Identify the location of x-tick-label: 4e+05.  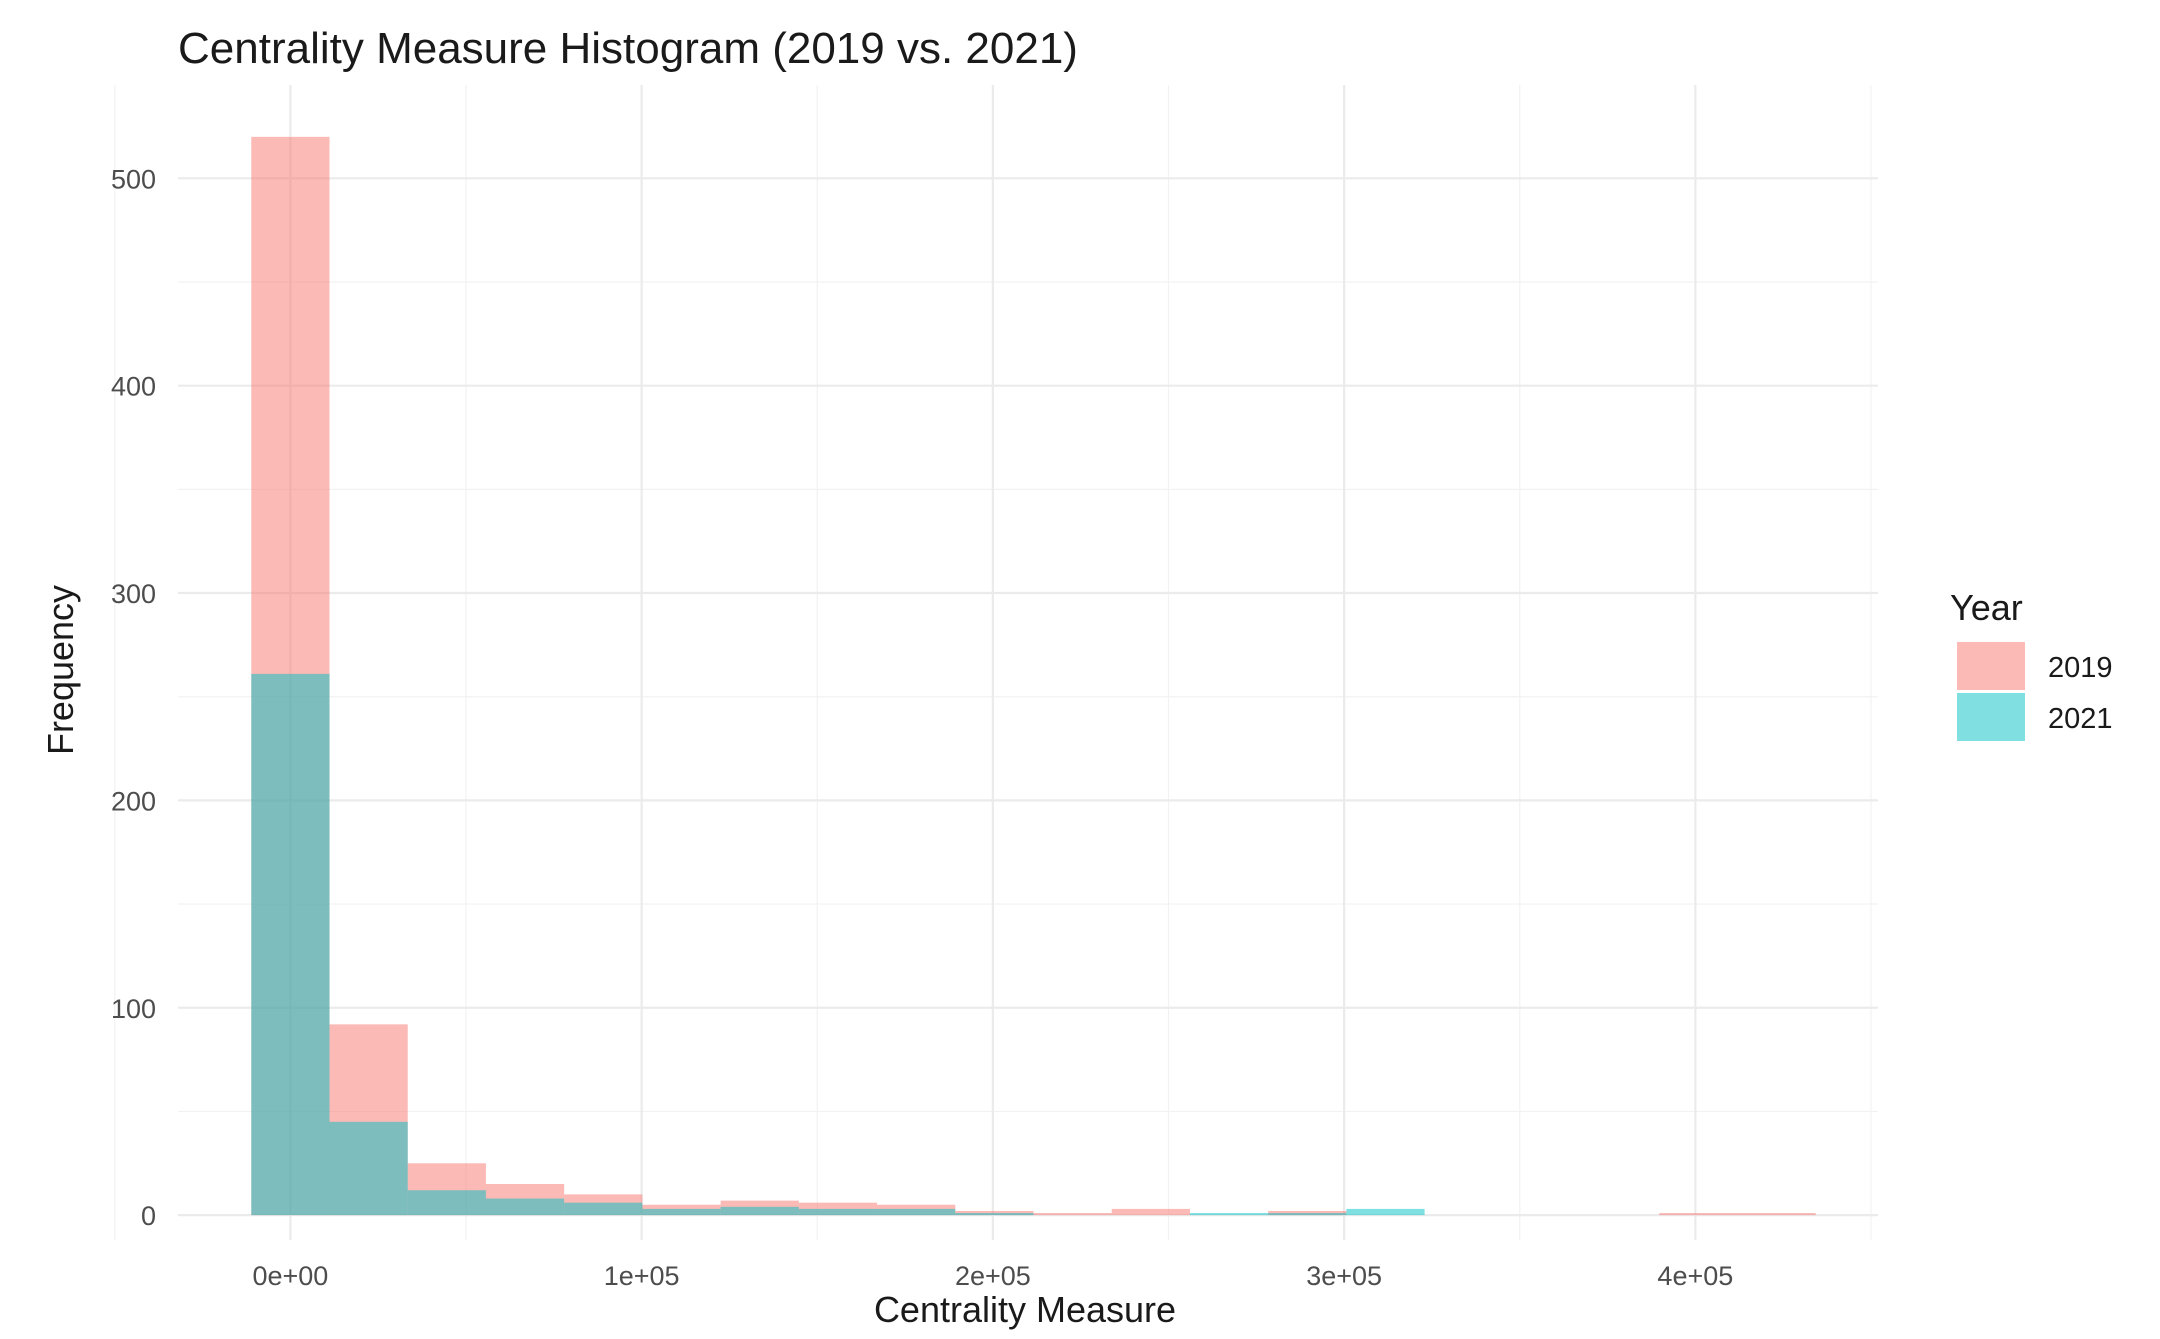
(1695, 1276).